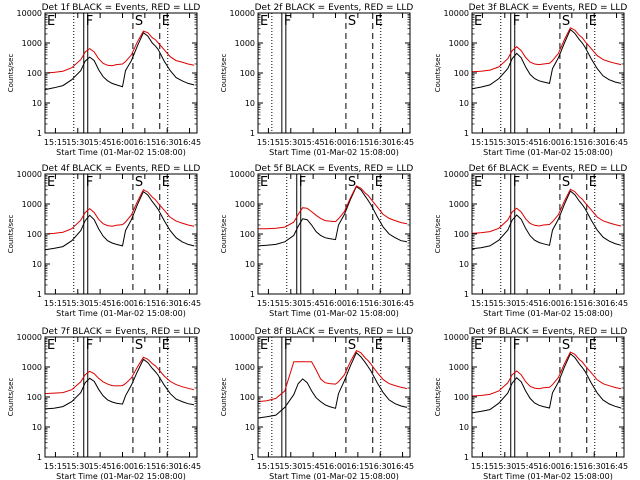 The width and height of the screenshot is (640, 480). I want to click on panel-title: Det 6f BLACK = Events, RED = LLD, so click(548, 169).